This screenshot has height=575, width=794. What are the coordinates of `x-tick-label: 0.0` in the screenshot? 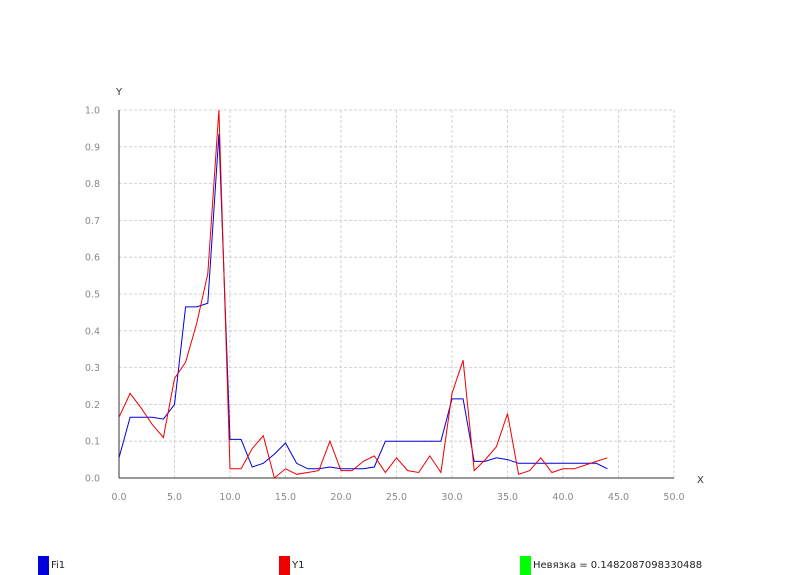 It's located at (118, 497).